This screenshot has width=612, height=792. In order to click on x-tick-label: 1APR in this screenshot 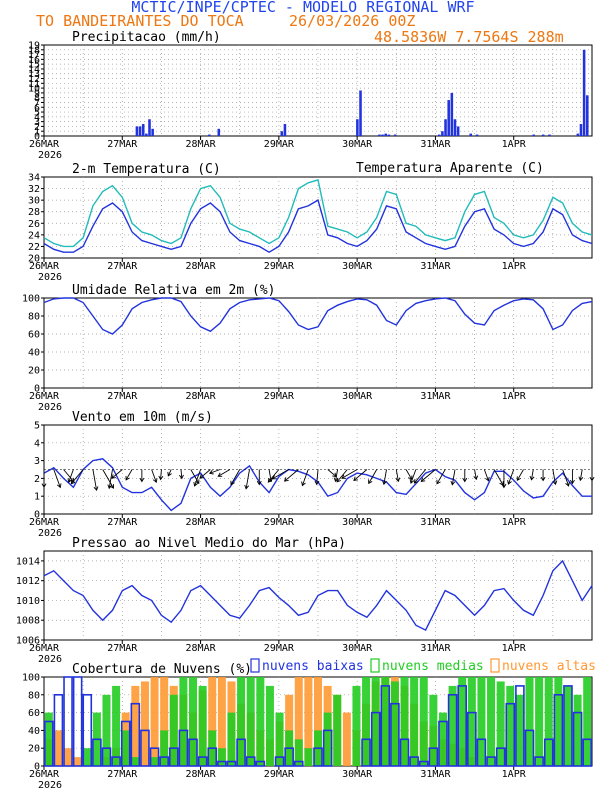, I will do `click(514, 648)`.